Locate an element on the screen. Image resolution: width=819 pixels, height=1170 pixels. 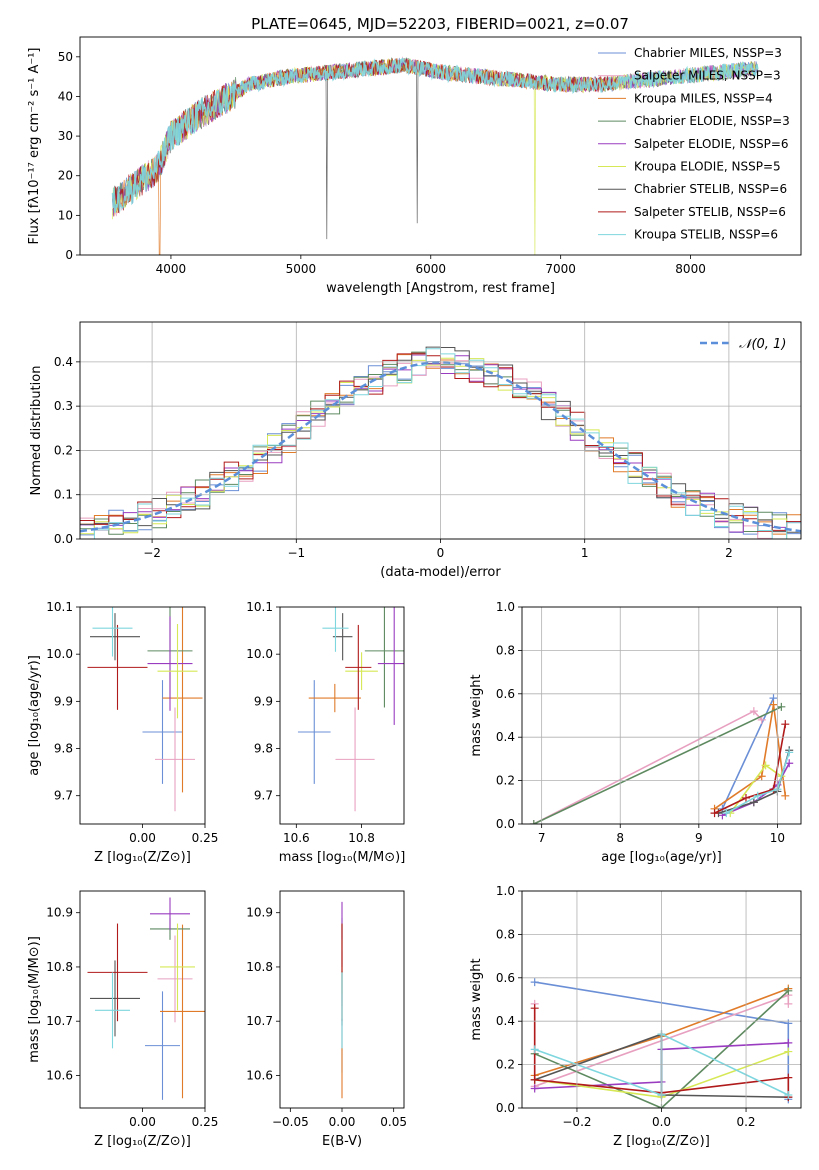
age-vs-mass-xlabel: mass [log₁₀(M/M⊙)] is located at coordinates (342, 857).